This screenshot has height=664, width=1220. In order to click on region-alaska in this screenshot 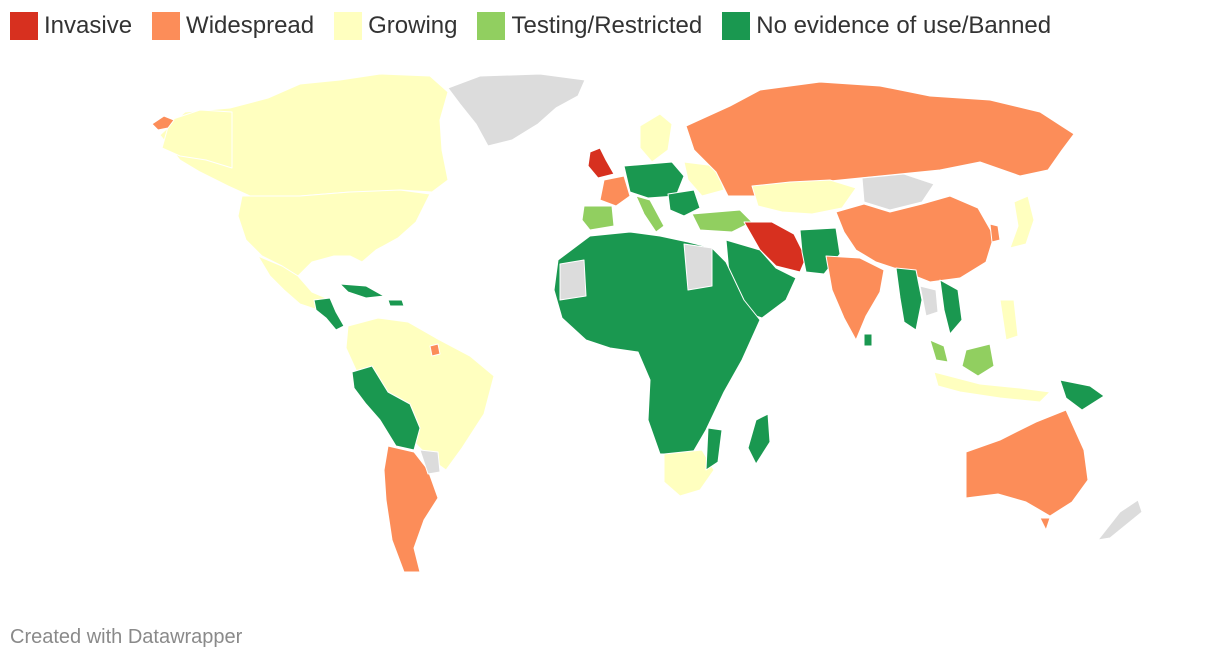, I will do `click(197, 139)`.